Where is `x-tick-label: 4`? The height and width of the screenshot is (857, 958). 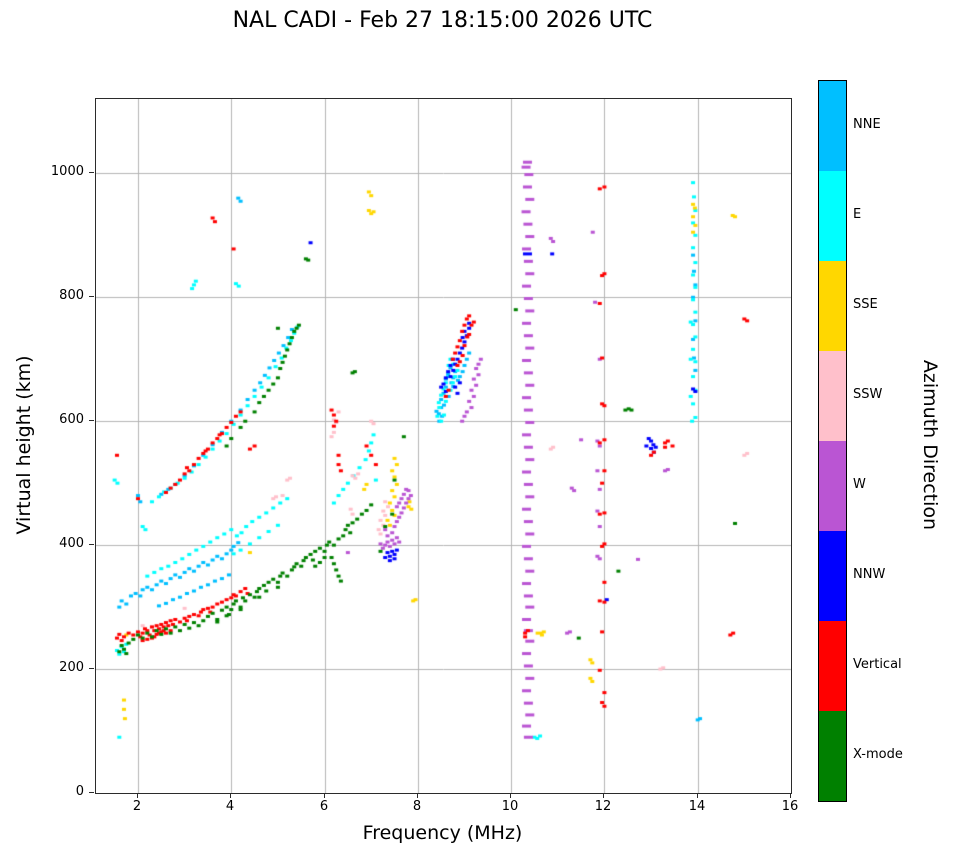
x-tick-label: 4 is located at coordinates (230, 806).